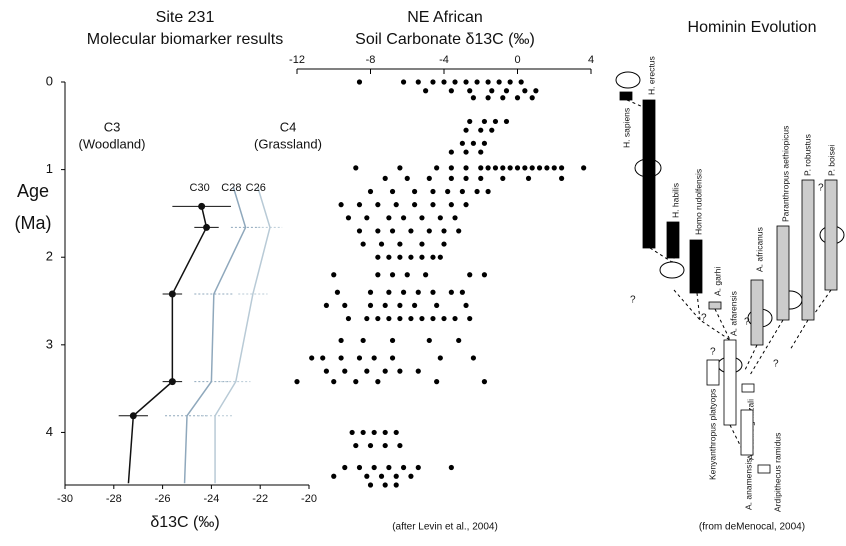 The image size is (846, 546). Describe the element at coordinates (163, 499) in the screenshot. I see `x-tick-label: -26` at that location.